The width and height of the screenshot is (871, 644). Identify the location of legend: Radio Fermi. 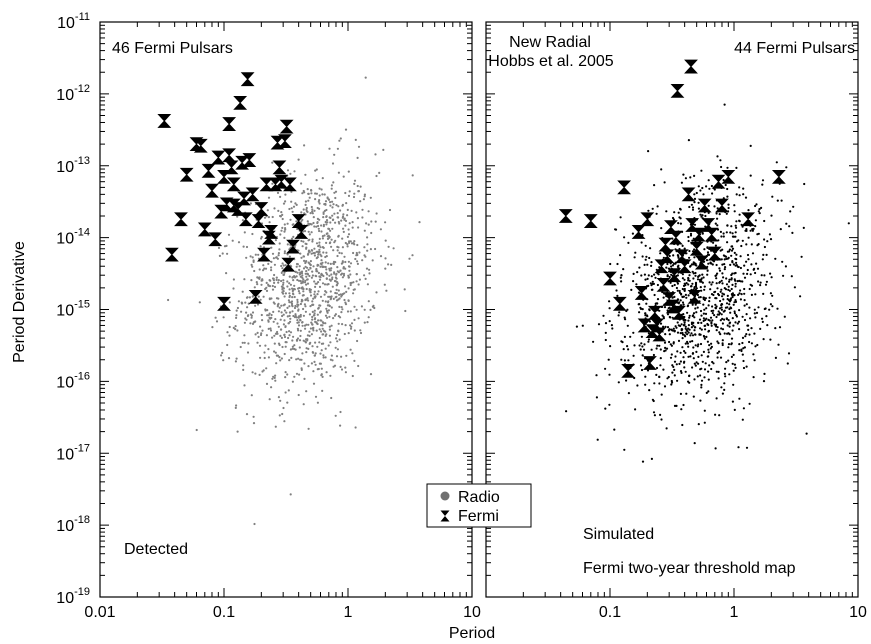
(479, 505).